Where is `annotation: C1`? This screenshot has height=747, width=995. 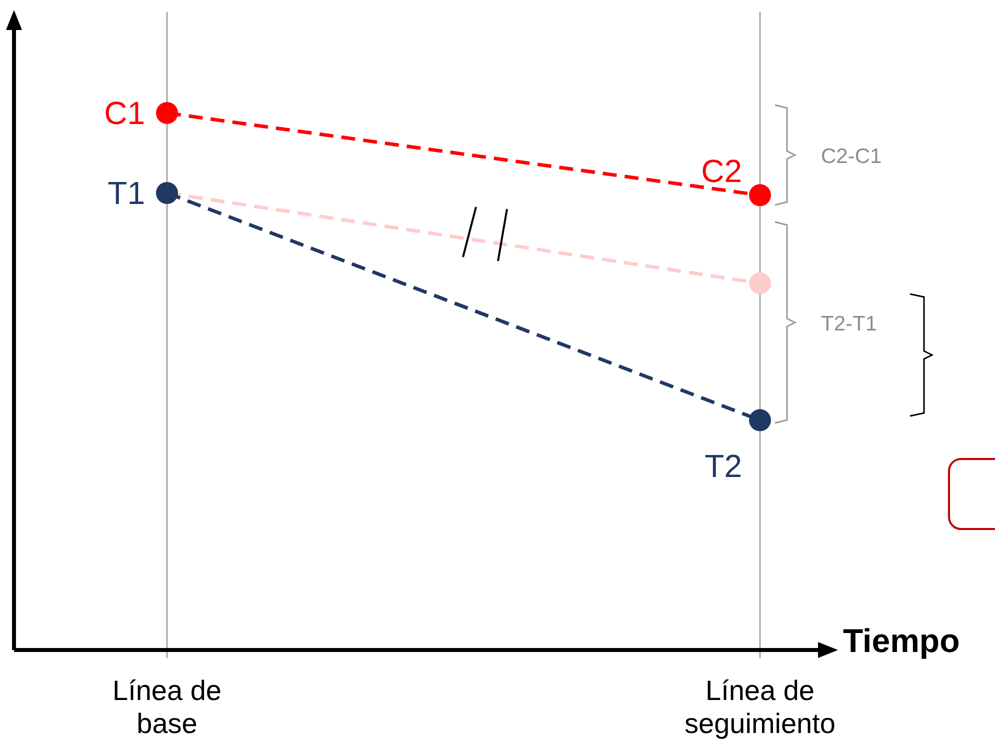 annotation: C1 is located at coordinates (124, 113).